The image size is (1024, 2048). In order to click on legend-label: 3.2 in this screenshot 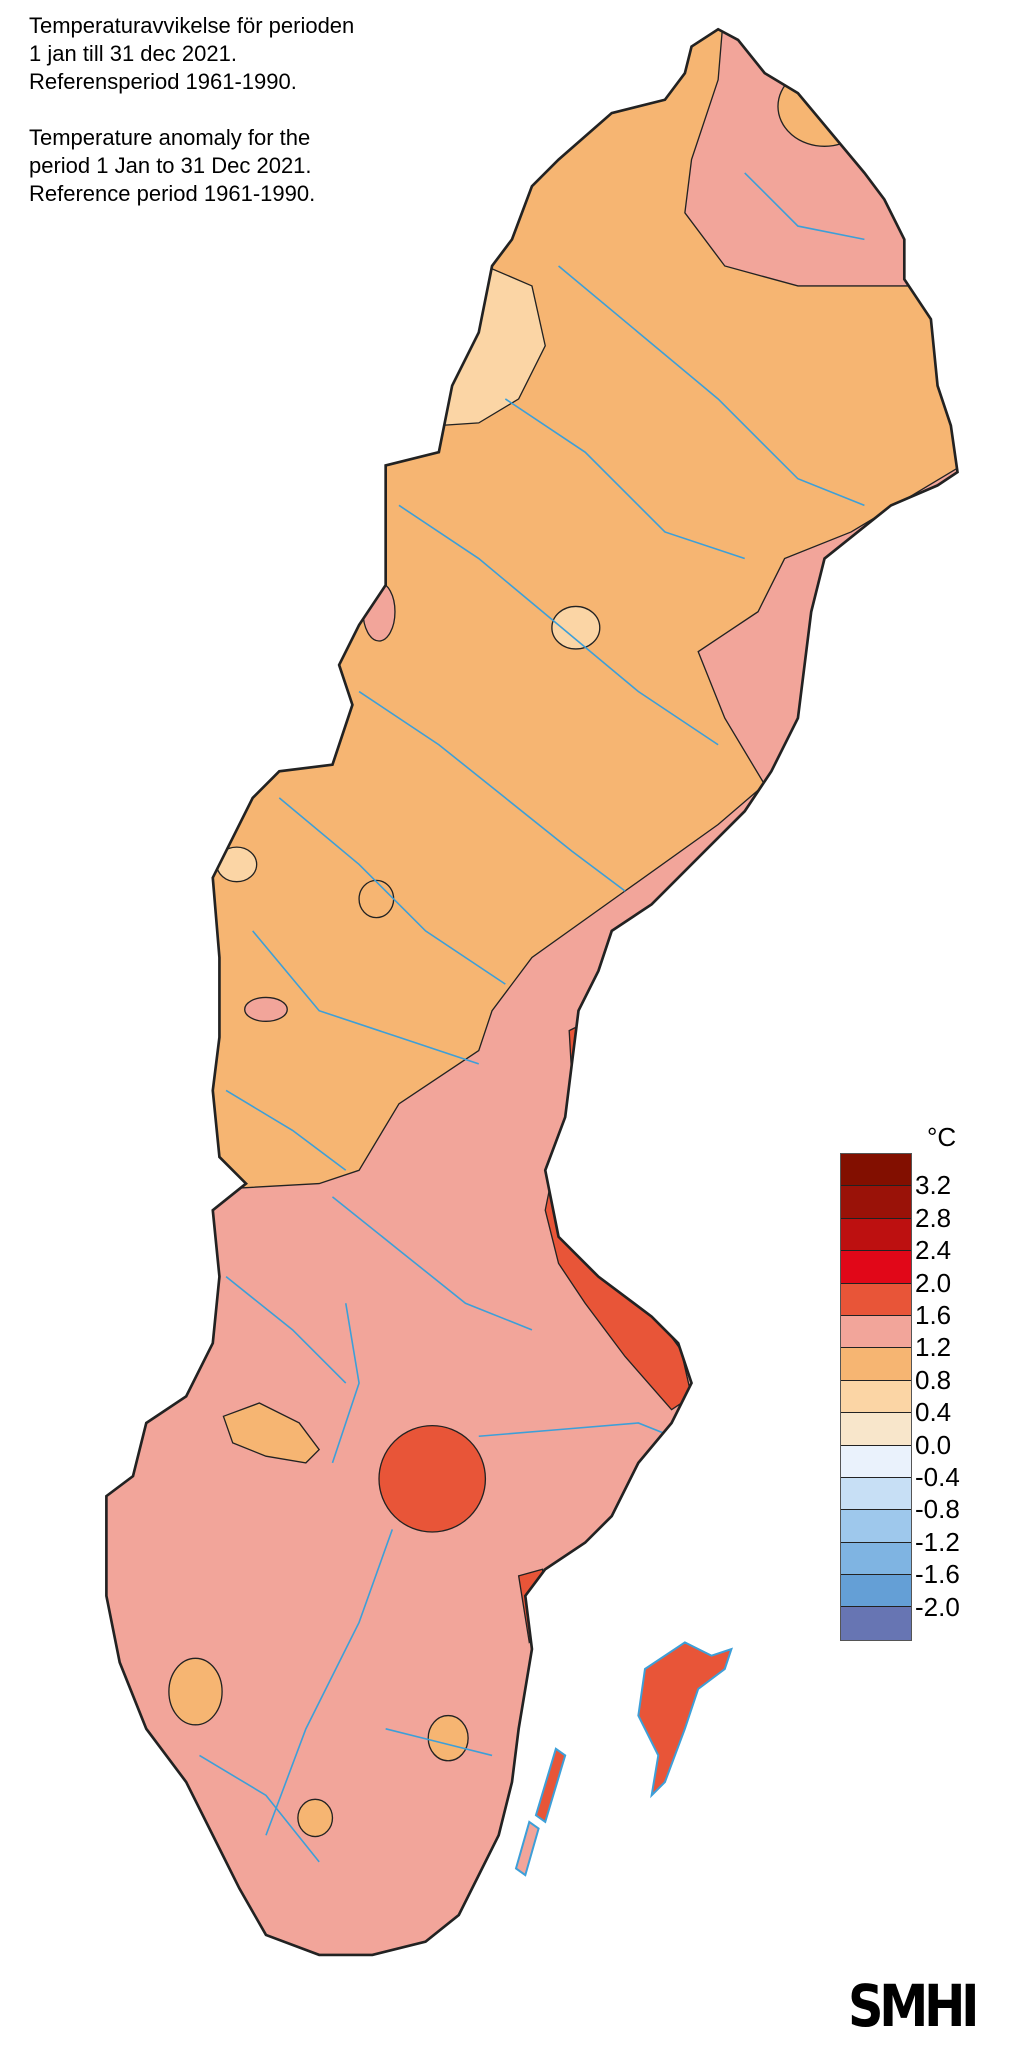, I will do `click(933, 1185)`.